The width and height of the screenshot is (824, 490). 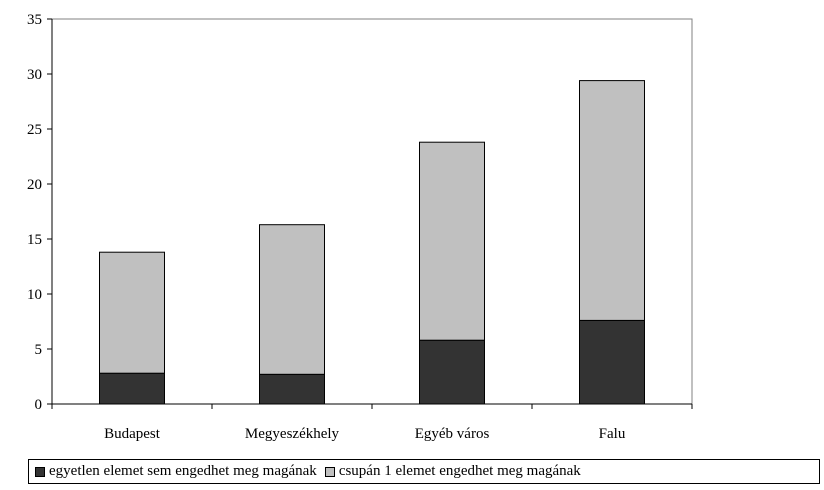 I want to click on y-tick-label: 25, so click(x=34, y=130).